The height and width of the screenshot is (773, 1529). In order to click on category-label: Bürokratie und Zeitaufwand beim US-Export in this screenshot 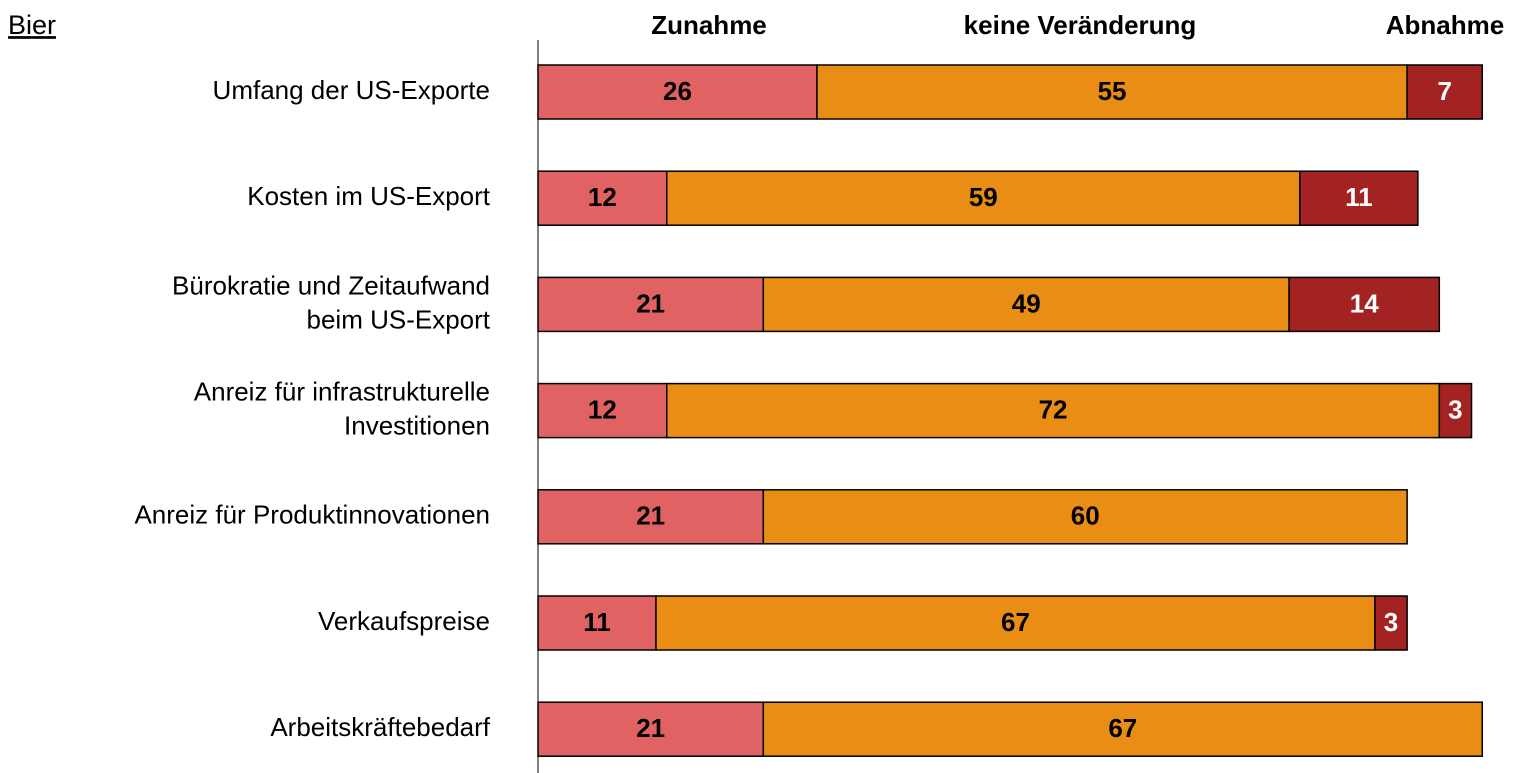, I will do `click(331, 302)`.